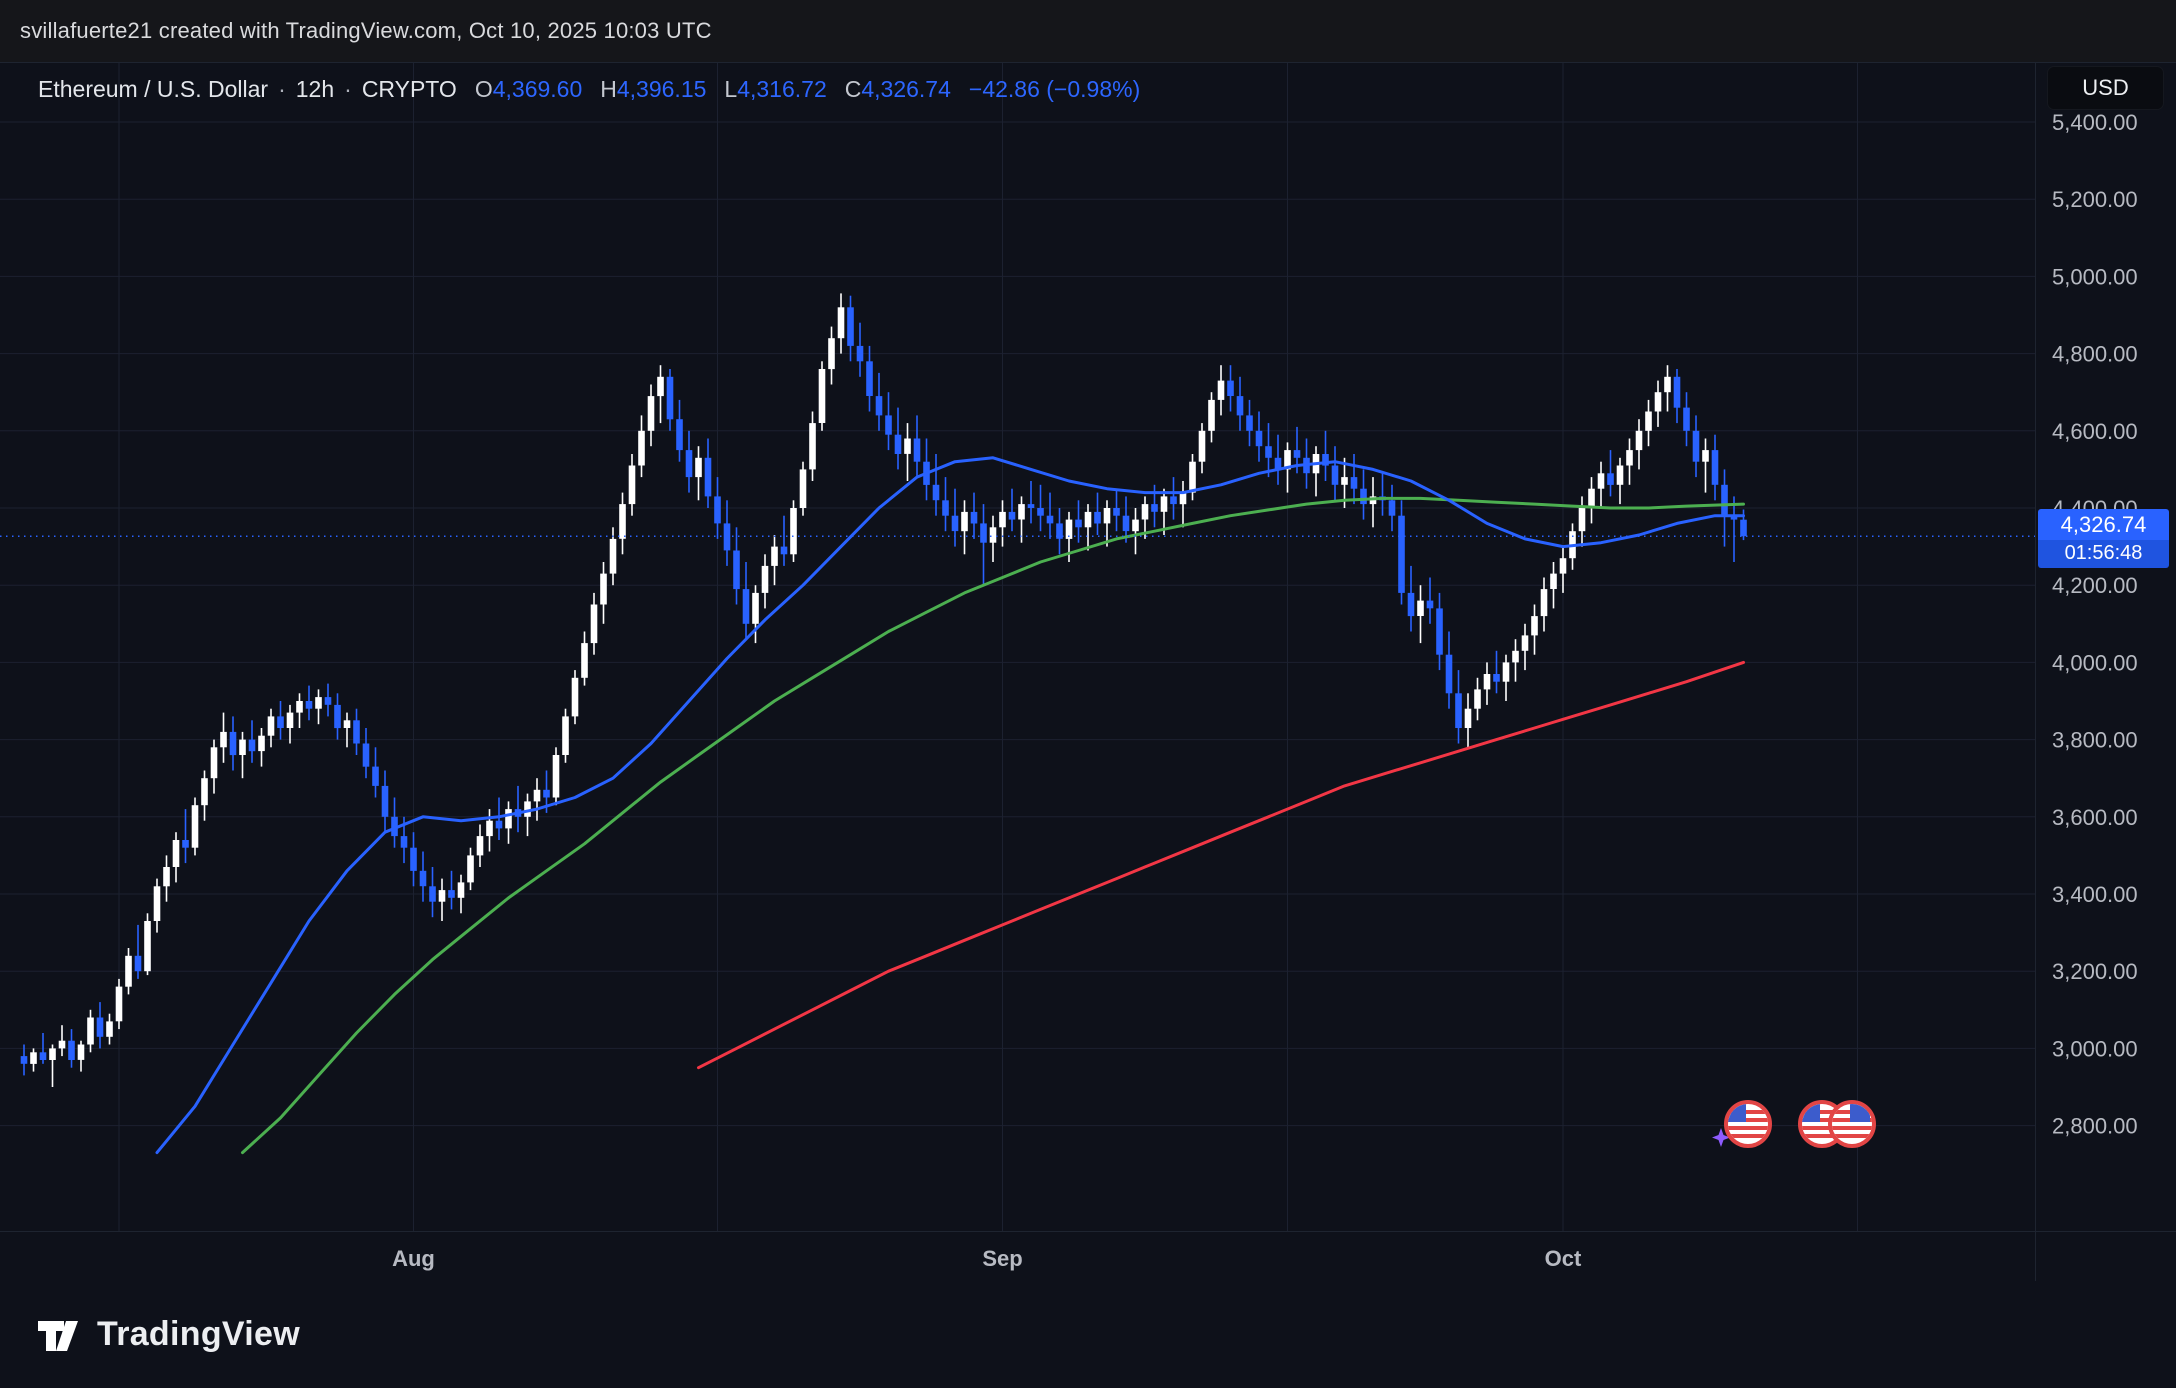 The width and height of the screenshot is (2176, 1388). I want to click on price-axis-label: 4,600.00, so click(2095, 431).